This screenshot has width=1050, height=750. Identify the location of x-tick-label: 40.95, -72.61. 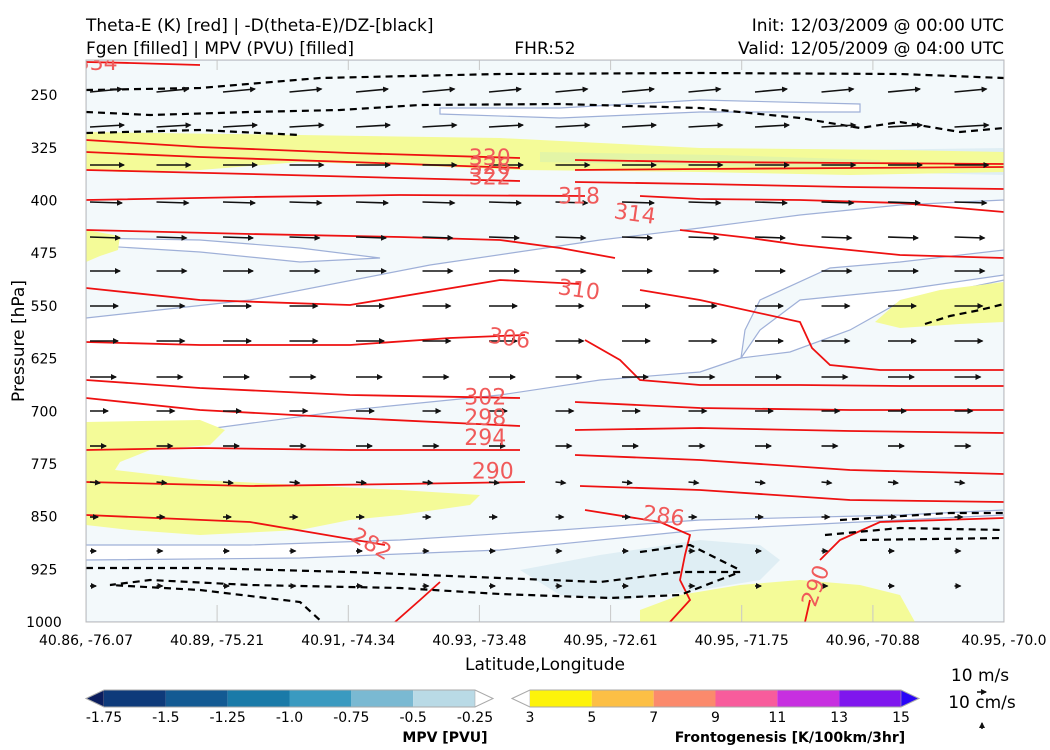
(611, 641).